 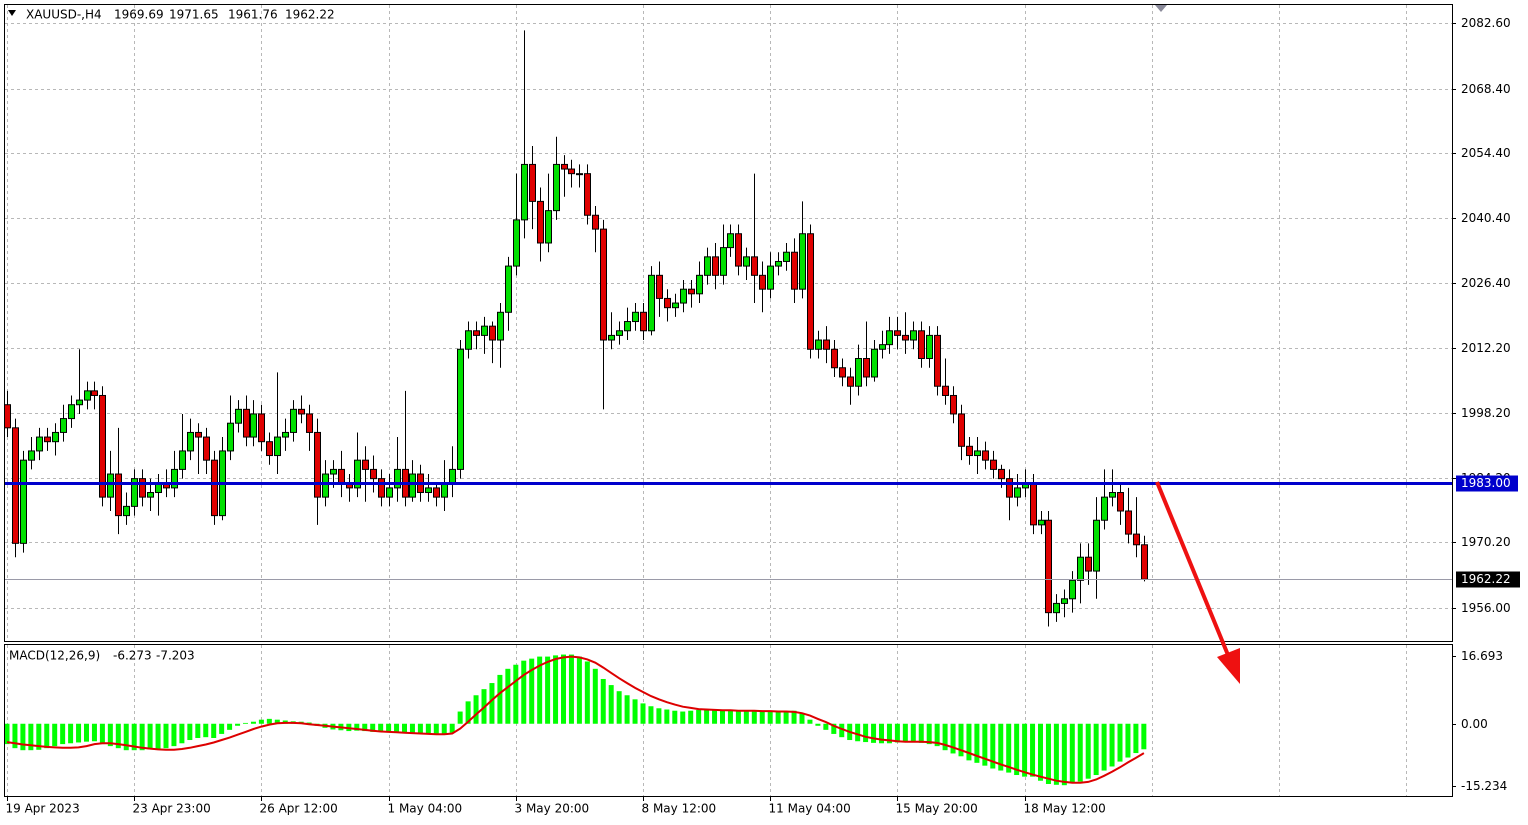 I want to click on x-tick-label: 8 May 12:00, so click(x=679, y=809).